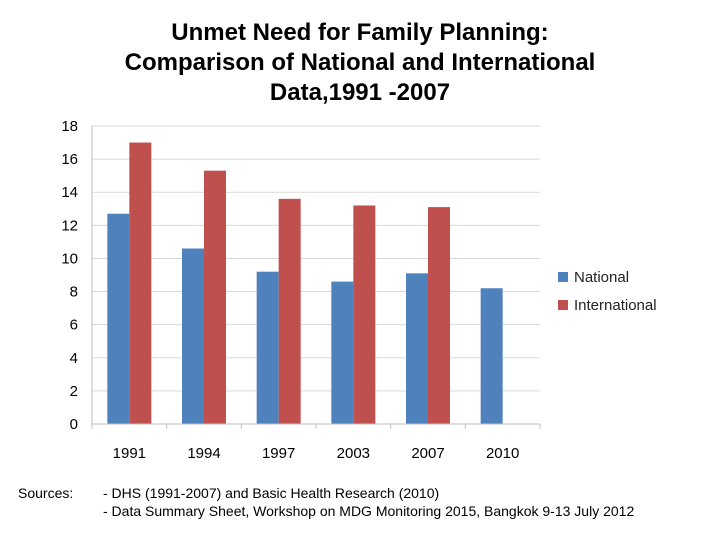  What do you see at coordinates (439, 315) in the screenshot?
I see `bar-international-2007` at bounding box center [439, 315].